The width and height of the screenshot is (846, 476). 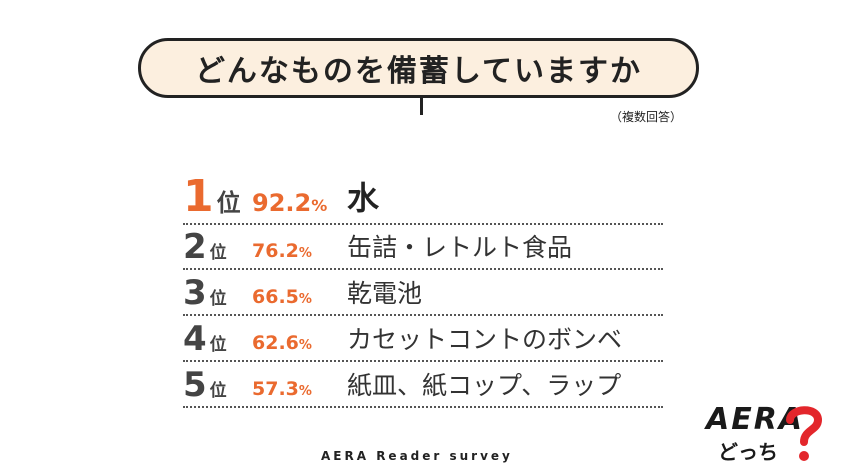 I want to click on percent-number: 76.2, so click(x=275, y=251).